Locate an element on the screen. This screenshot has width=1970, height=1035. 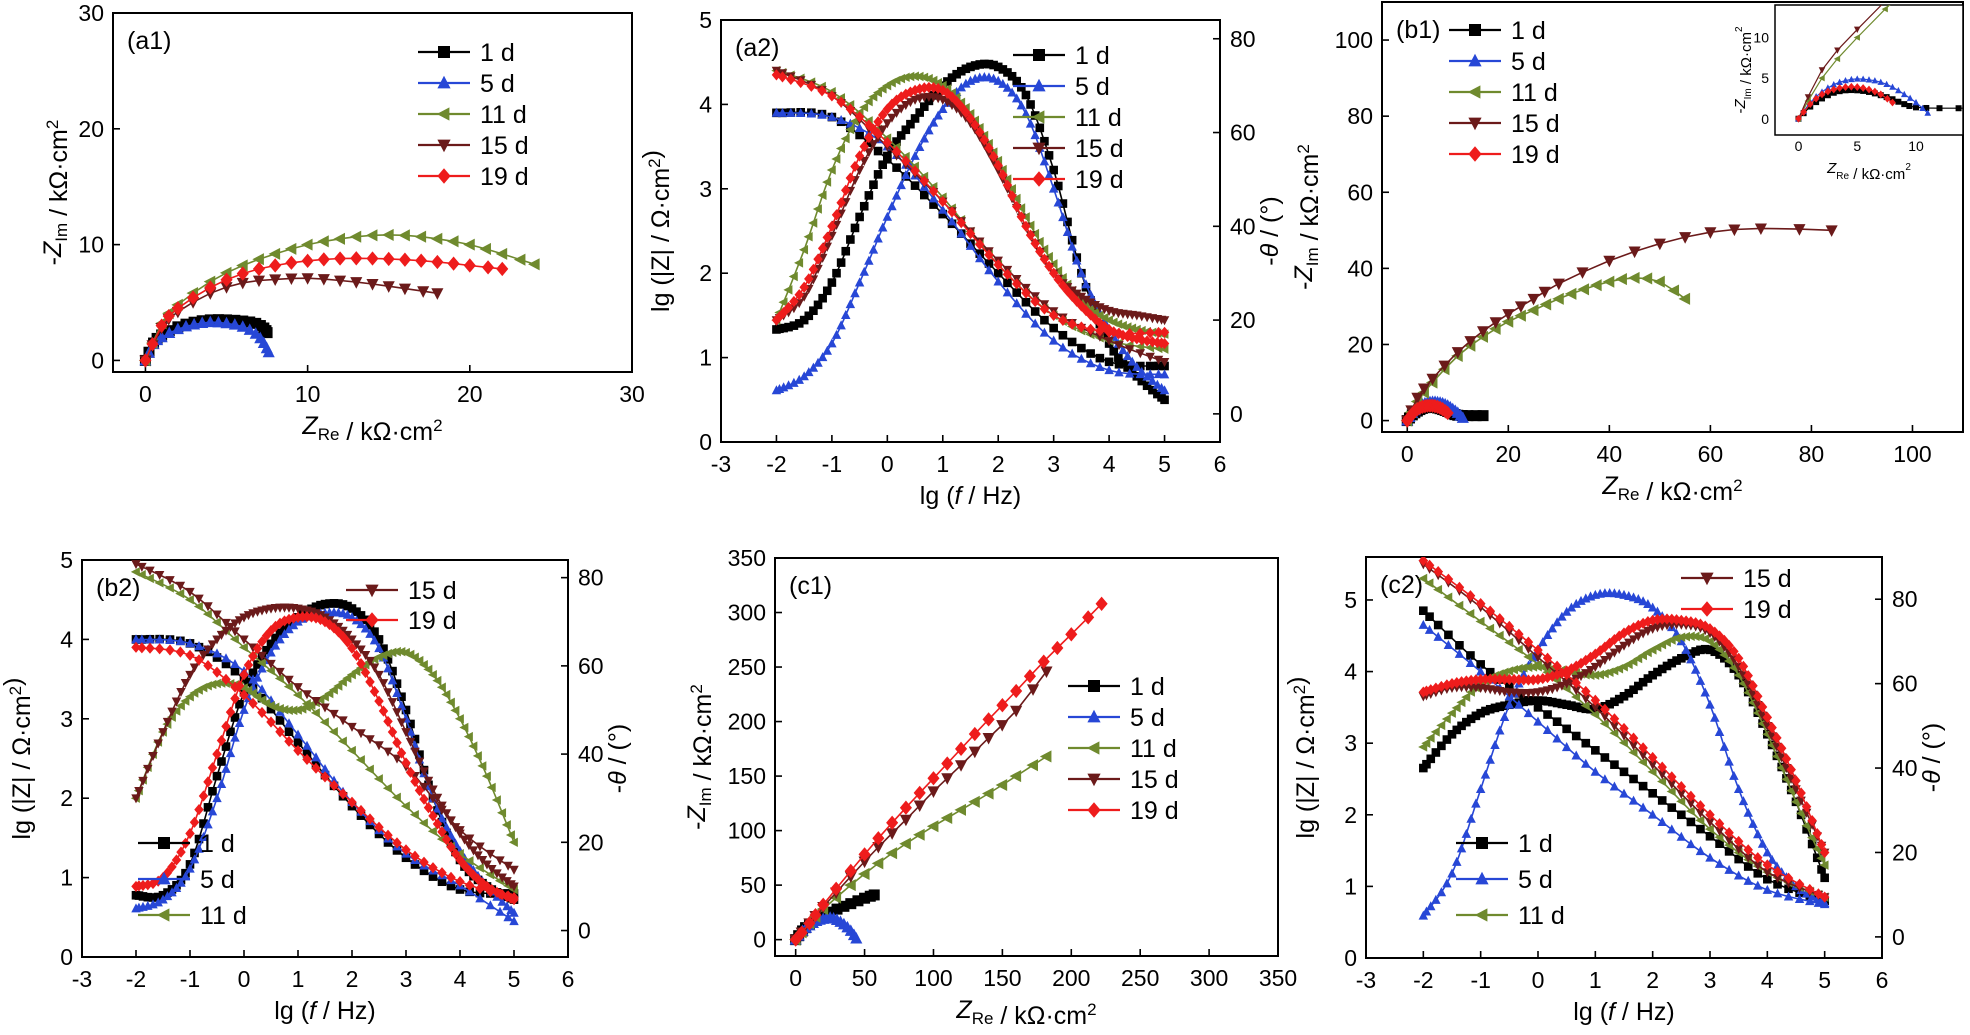
x-tick-label: 3 is located at coordinates (1710, 980).